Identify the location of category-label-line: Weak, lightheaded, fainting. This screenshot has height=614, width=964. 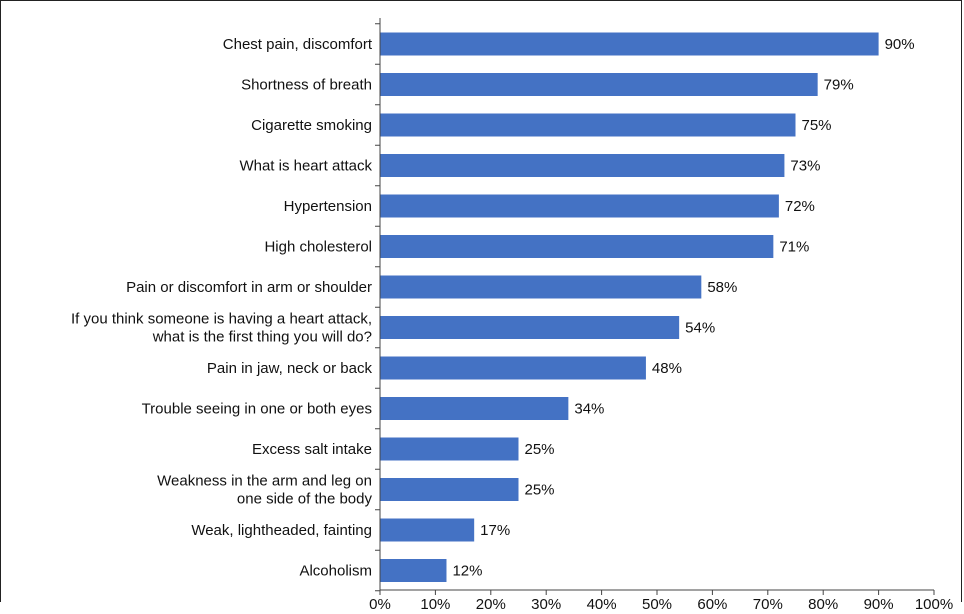
(281, 530).